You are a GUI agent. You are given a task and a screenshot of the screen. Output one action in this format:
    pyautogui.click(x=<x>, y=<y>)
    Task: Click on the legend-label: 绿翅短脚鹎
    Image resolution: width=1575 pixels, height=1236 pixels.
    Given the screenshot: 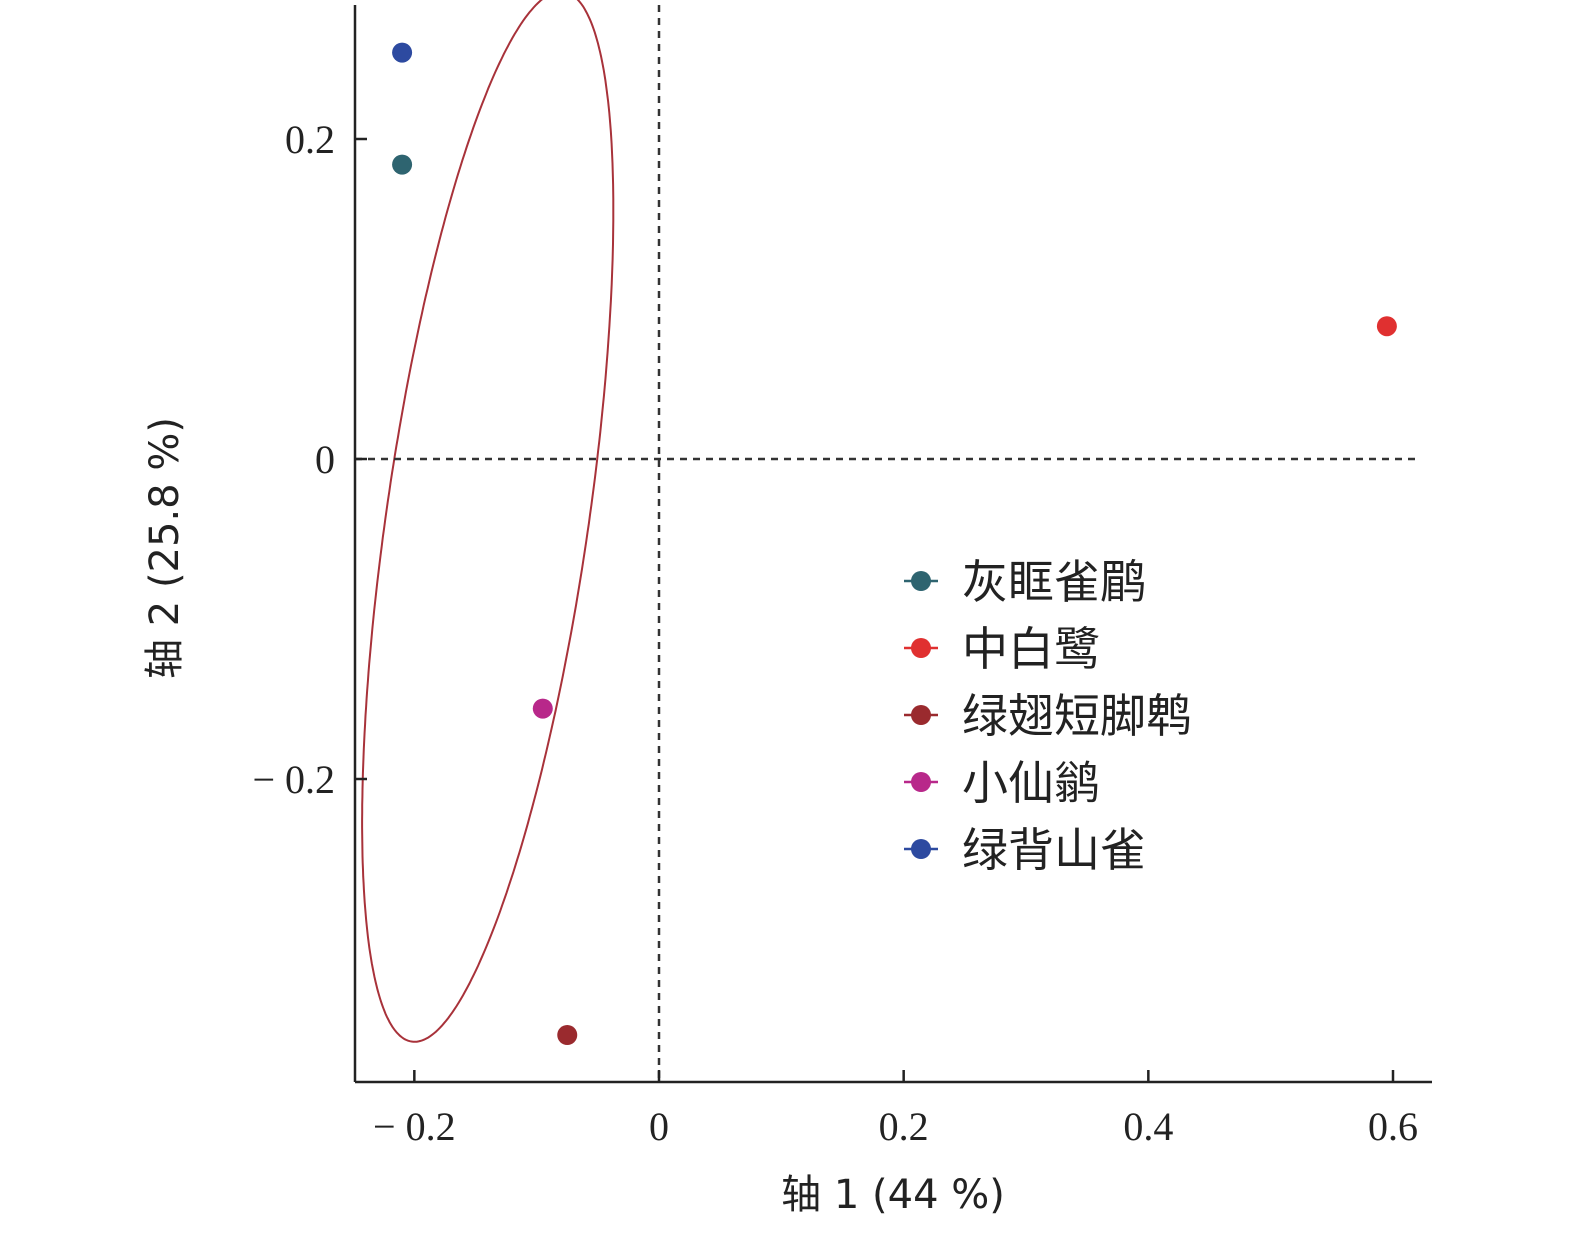 What is the action you would take?
    pyautogui.click(x=1077, y=716)
    